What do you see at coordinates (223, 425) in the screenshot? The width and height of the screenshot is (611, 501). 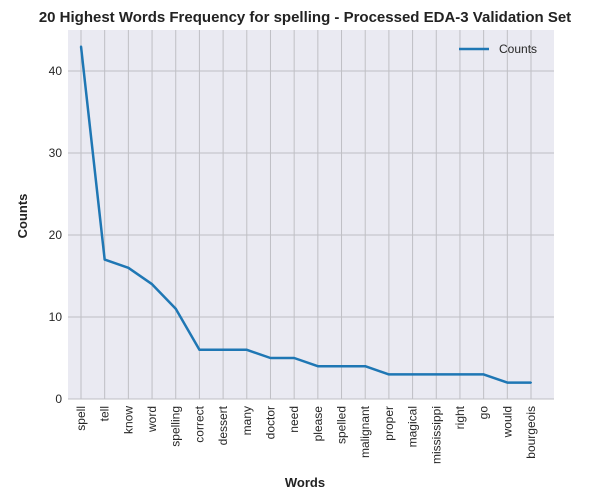 I see `x-tick-label-dessert: dessert` at bounding box center [223, 425].